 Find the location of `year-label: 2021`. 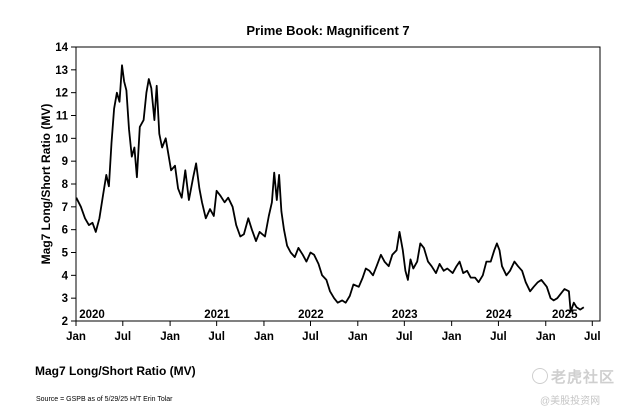

year-label: 2021 is located at coordinates (217, 315).